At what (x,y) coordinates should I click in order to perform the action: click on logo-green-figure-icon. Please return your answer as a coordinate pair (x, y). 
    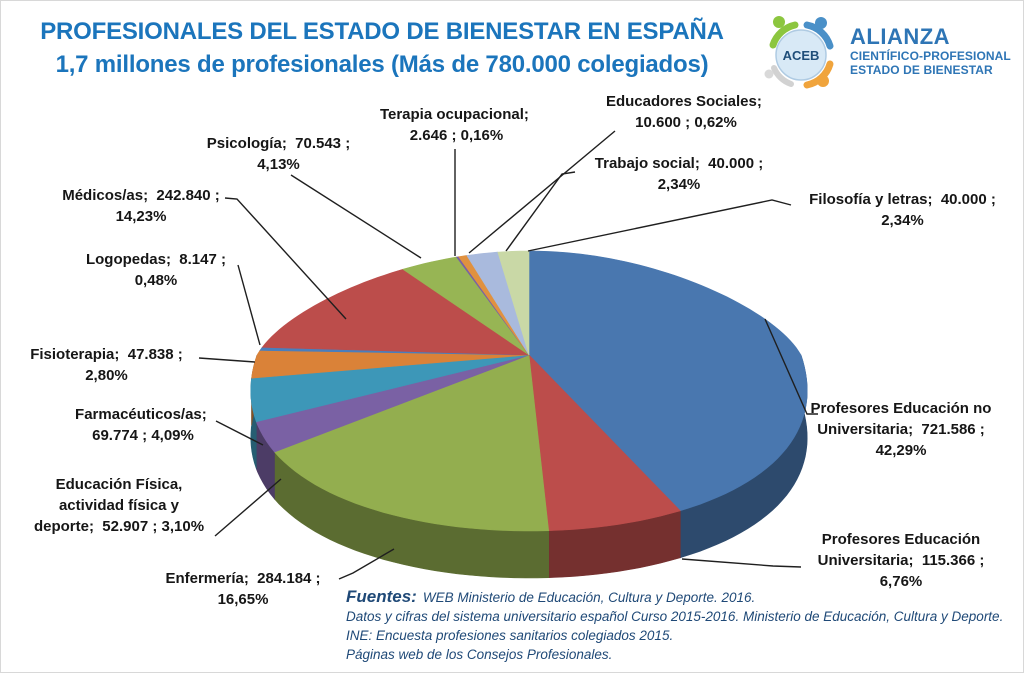
    Looking at the image, I should click on (784, 35).